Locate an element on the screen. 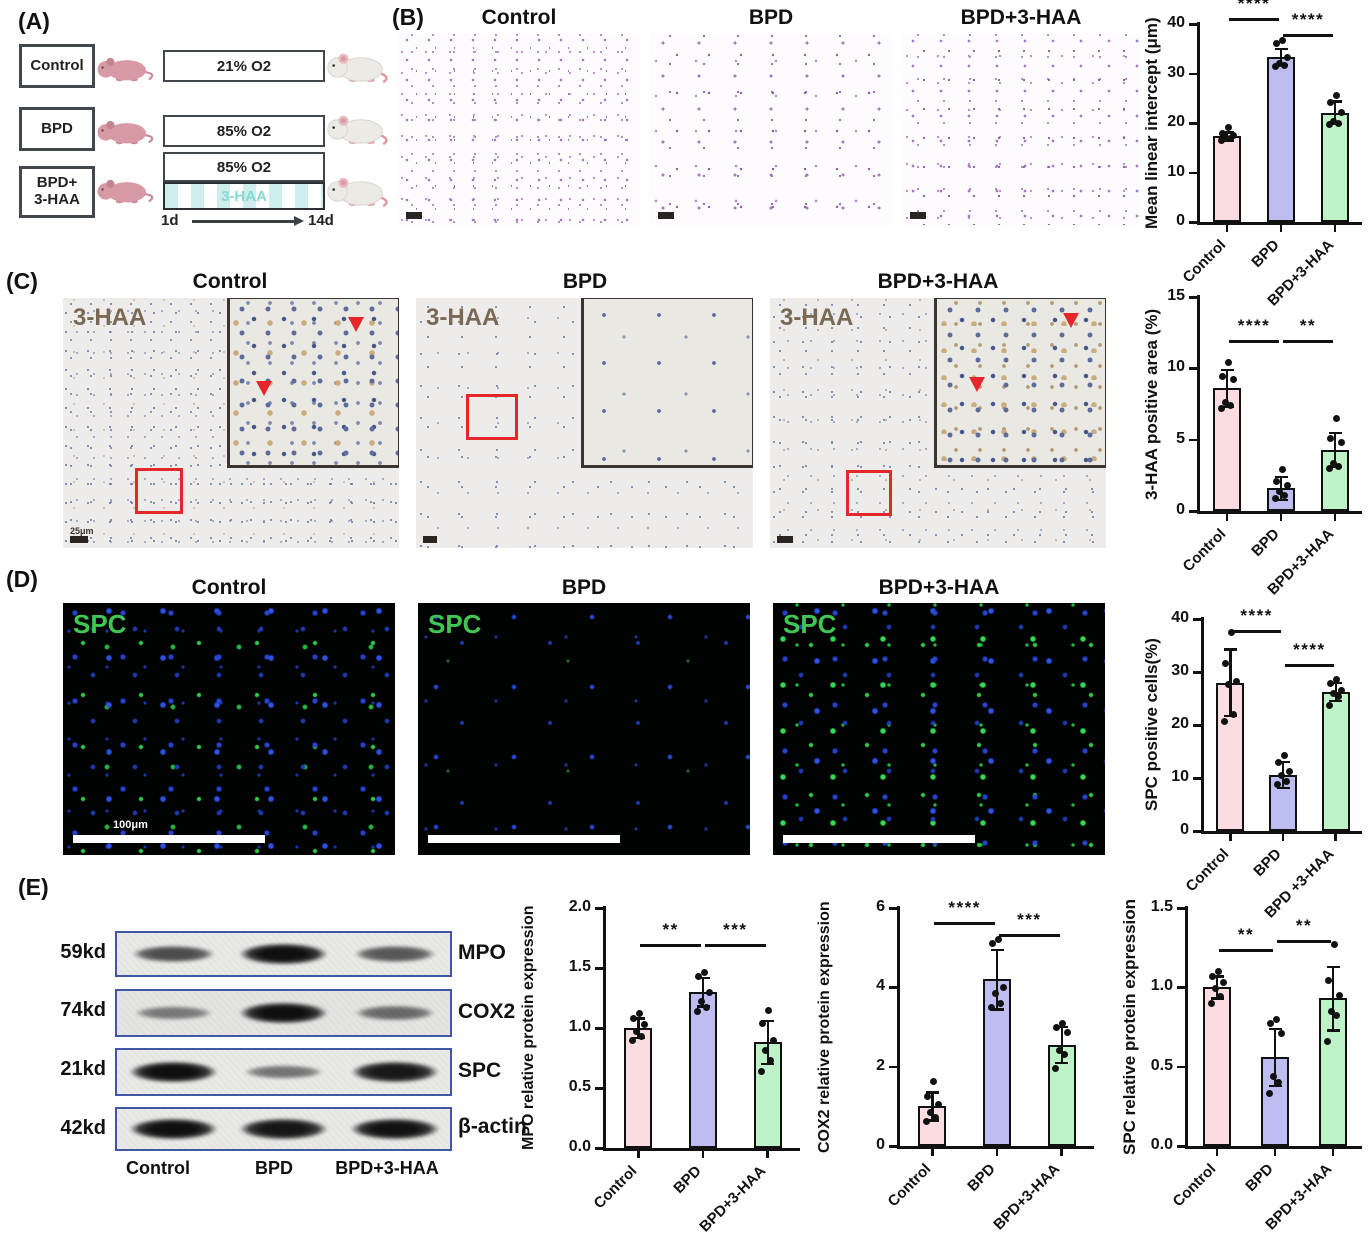 This screenshot has width=1372, height=1238. group-box-control: Control is located at coordinates (57, 66).